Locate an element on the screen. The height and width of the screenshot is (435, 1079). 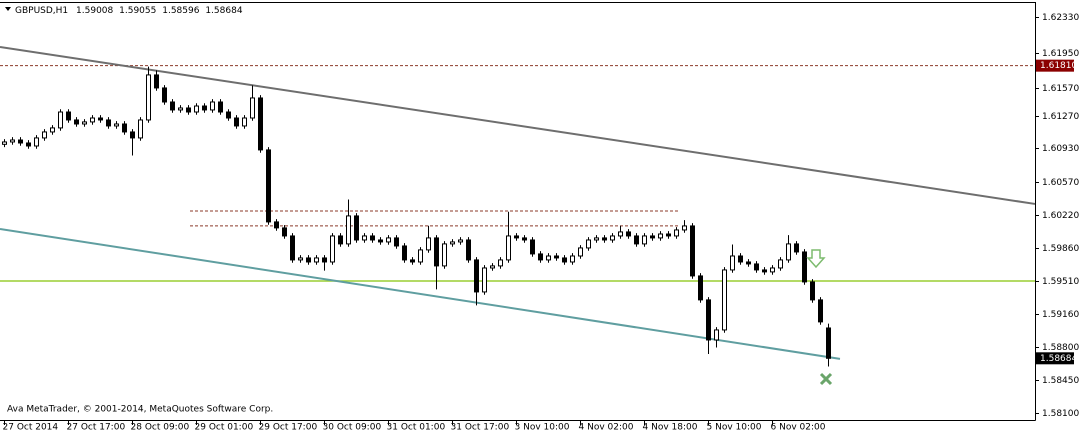
y-tick-label: 1.61570 is located at coordinates (1060, 89).